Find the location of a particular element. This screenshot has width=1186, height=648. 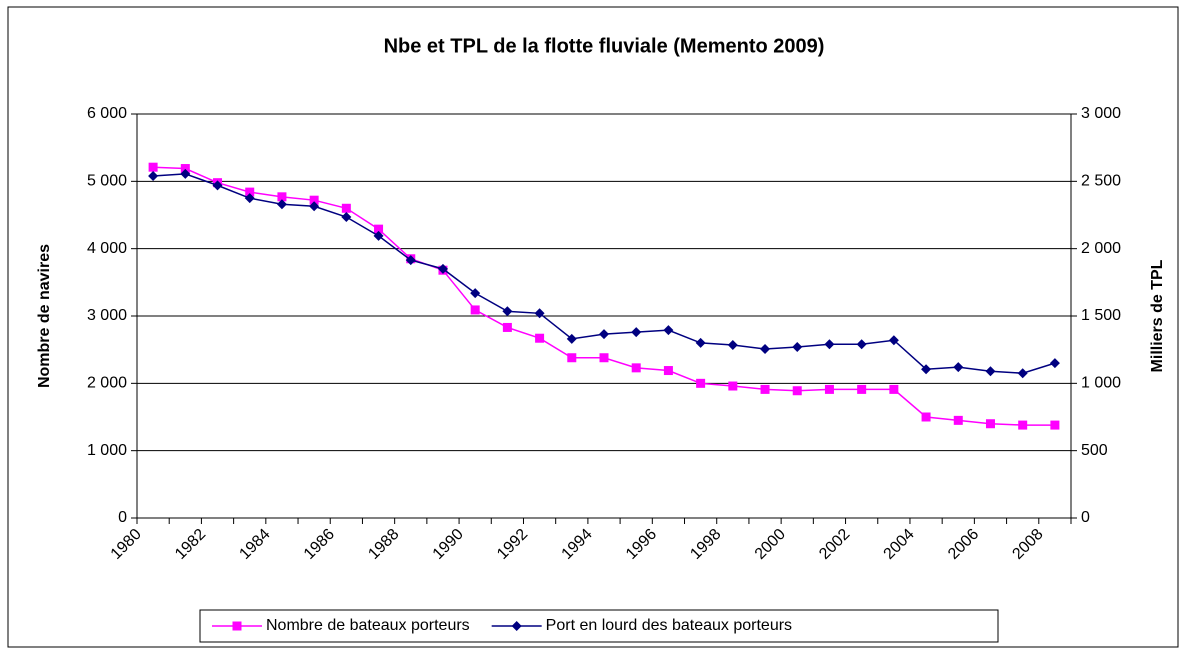

y-tick-label: 3 000 is located at coordinates (107, 315).